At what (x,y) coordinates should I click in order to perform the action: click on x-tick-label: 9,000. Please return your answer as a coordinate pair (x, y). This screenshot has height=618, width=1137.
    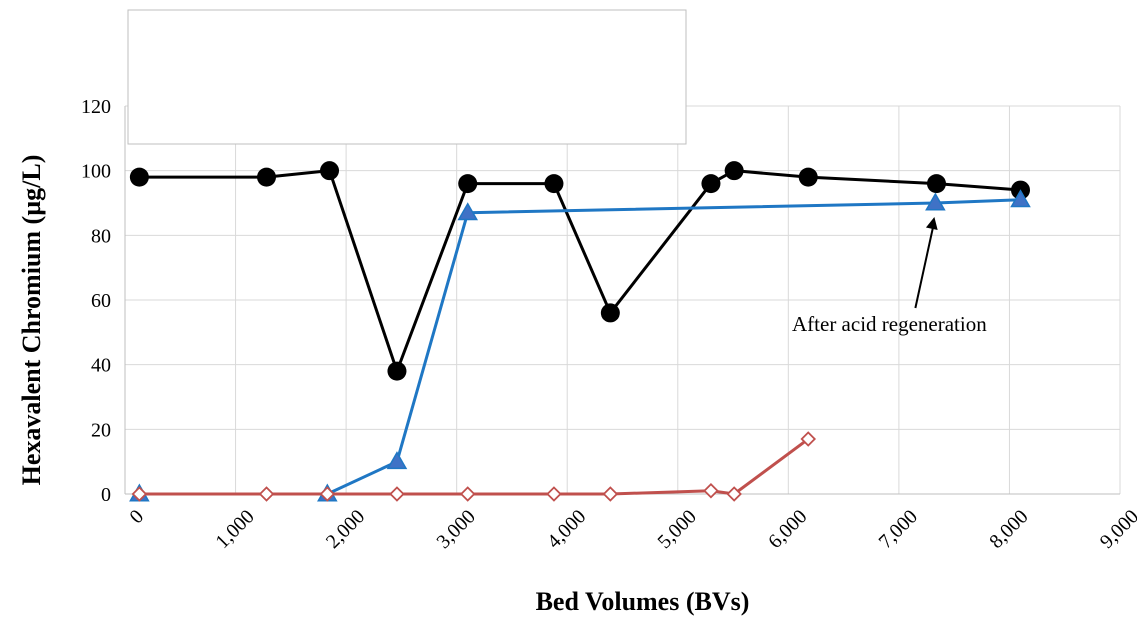
    Looking at the image, I should click on (1116, 529).